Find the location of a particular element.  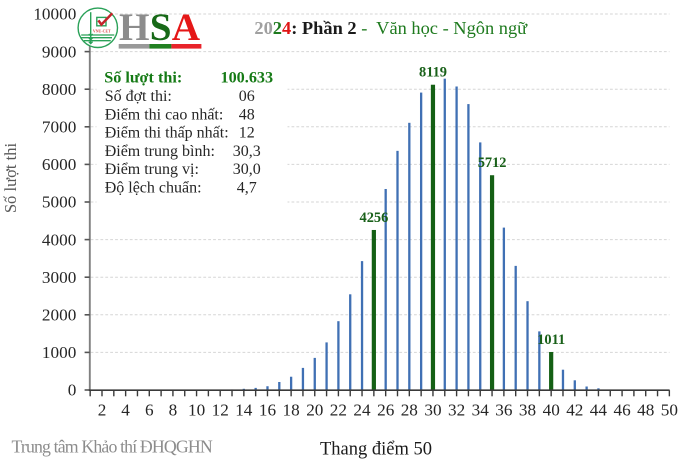

svg-text: Thang điểm 50 is located at coordinates (376, 449).